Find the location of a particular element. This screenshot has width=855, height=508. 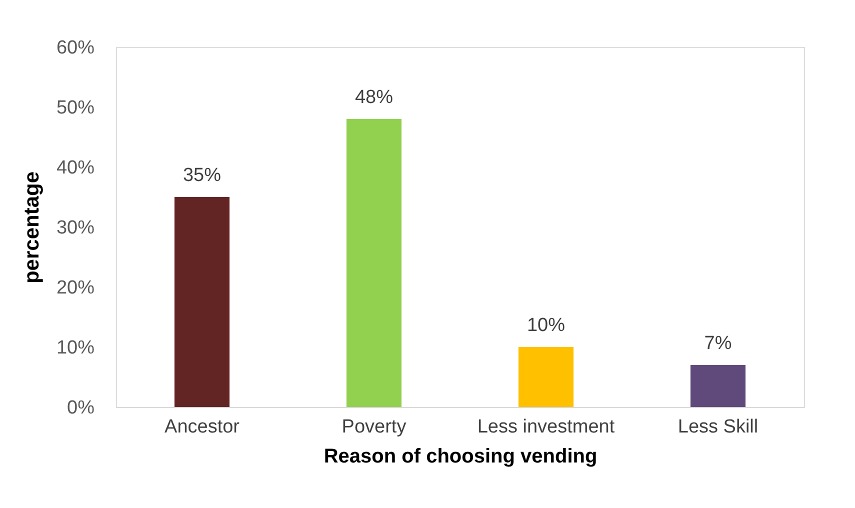

data-label: 10% is located at coordinates (546, 325).